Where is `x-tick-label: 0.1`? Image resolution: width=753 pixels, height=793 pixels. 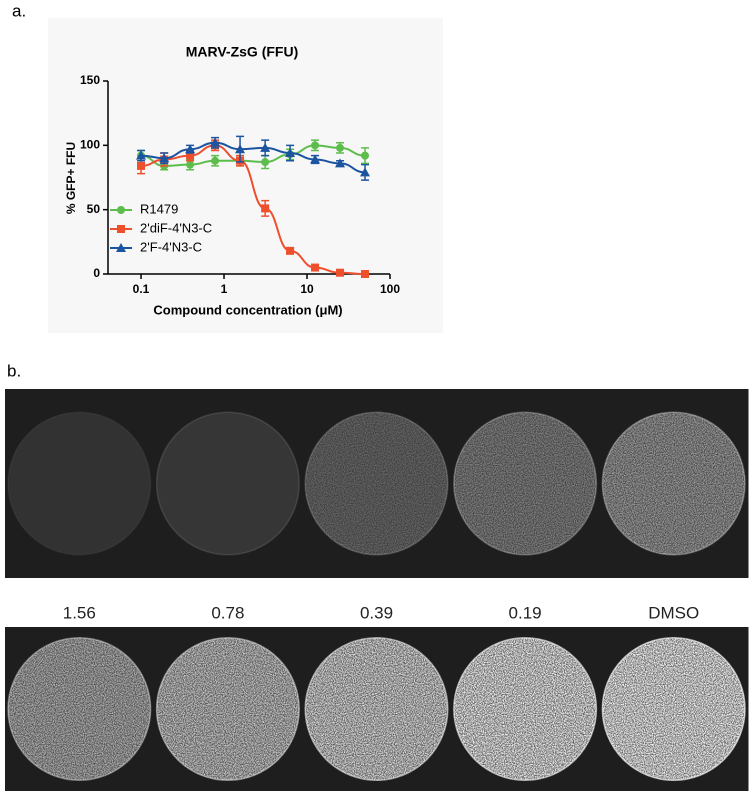
x-tick-label: 0.1 is located at coordinates (141, 289).